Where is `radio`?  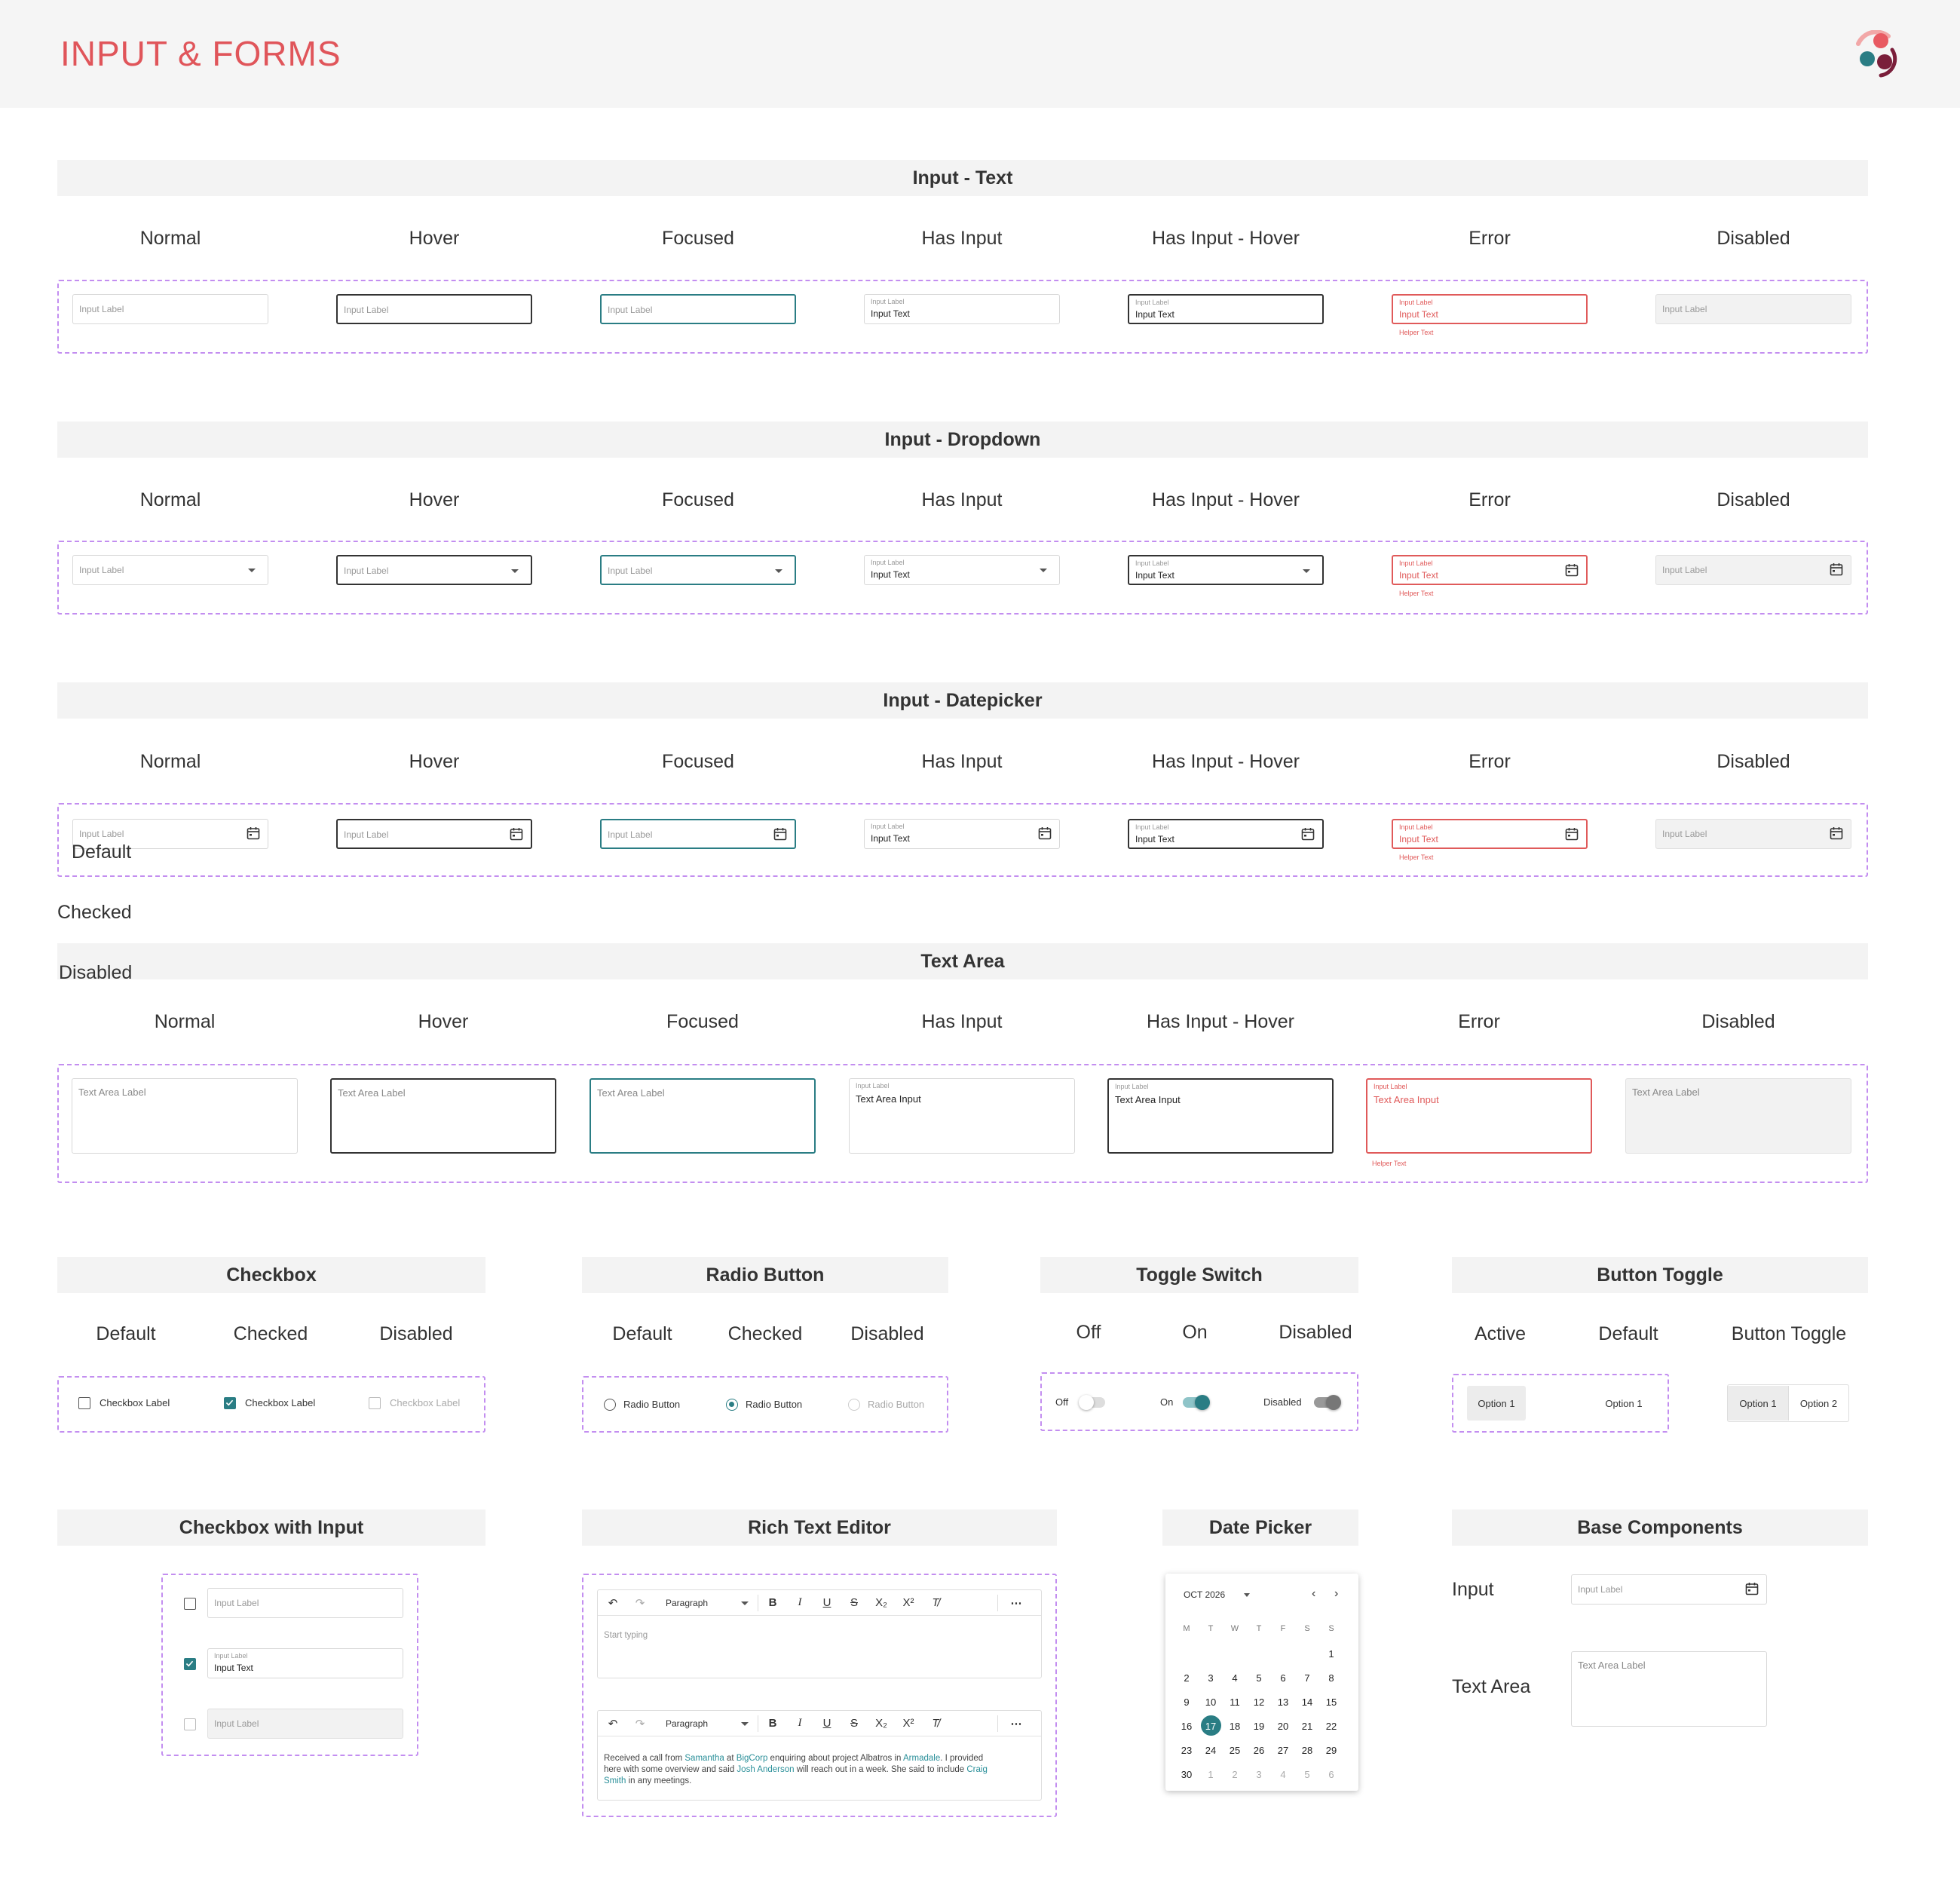
radio is located at coordinates (610, 1405).